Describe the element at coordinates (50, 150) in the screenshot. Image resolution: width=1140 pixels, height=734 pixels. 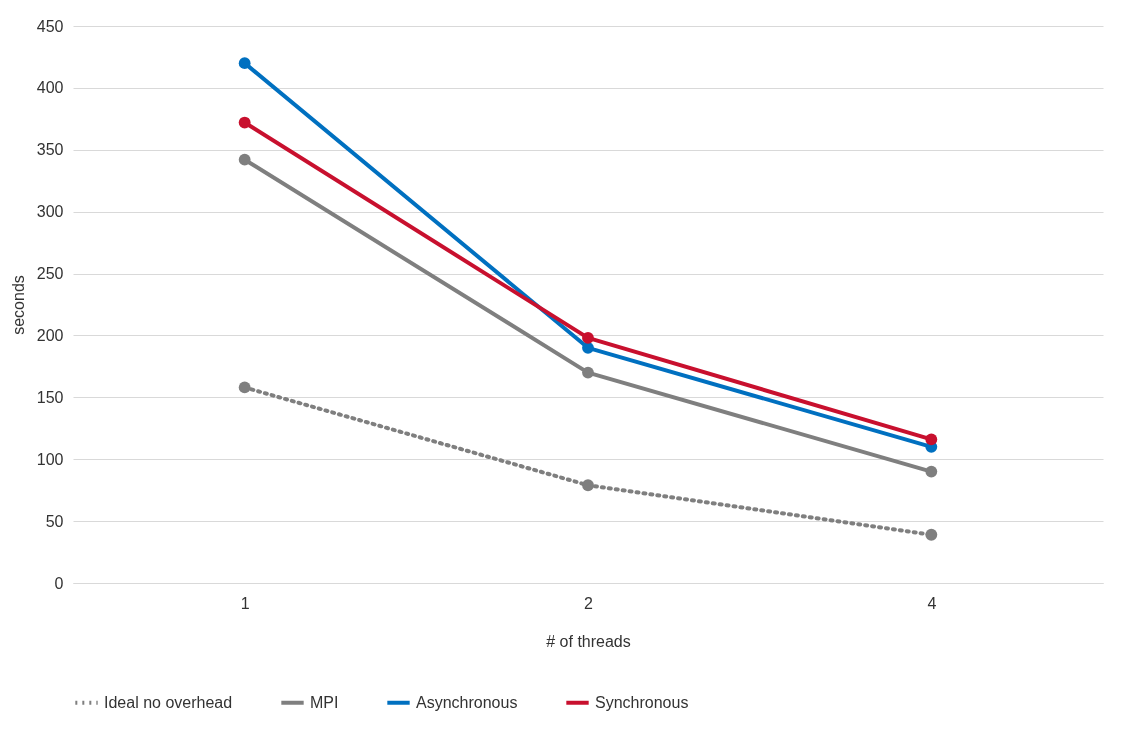
I see `y-tick-label: 350` at that location.